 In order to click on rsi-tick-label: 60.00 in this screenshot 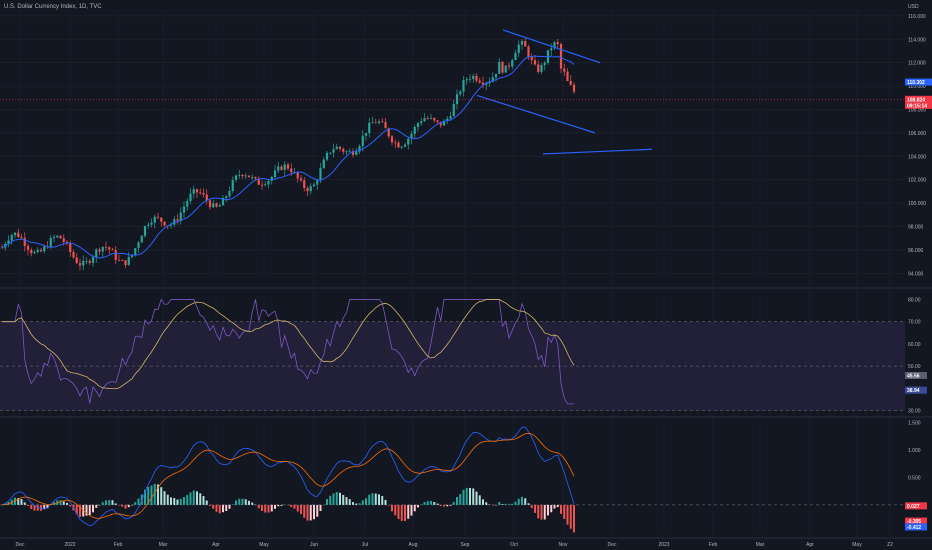, I will do `click(914, 345)`.